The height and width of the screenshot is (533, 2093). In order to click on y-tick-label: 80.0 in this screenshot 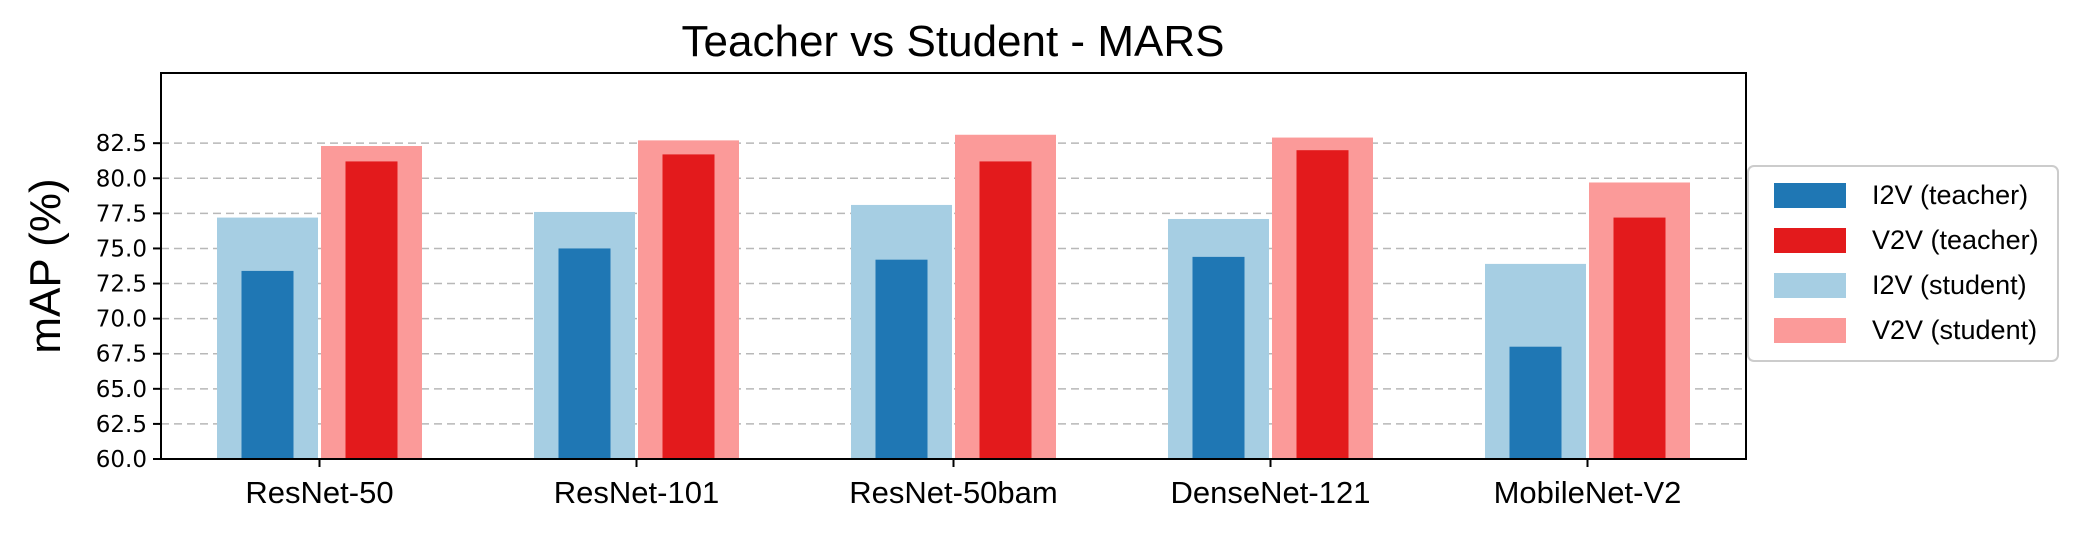, I will do `click(121, 179)`.